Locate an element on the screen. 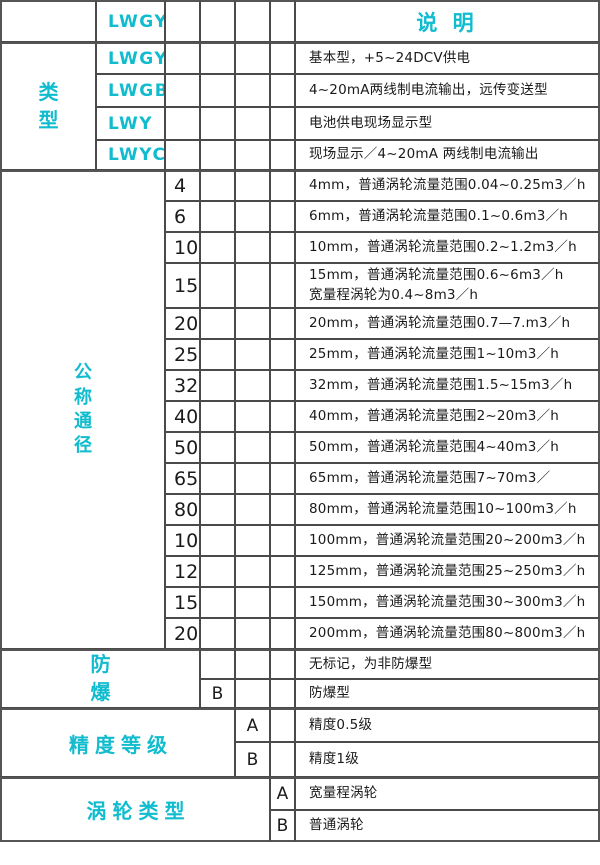 This screenshot has height=865, width=600. row-code: 200 is located at coordinates (186, 633).